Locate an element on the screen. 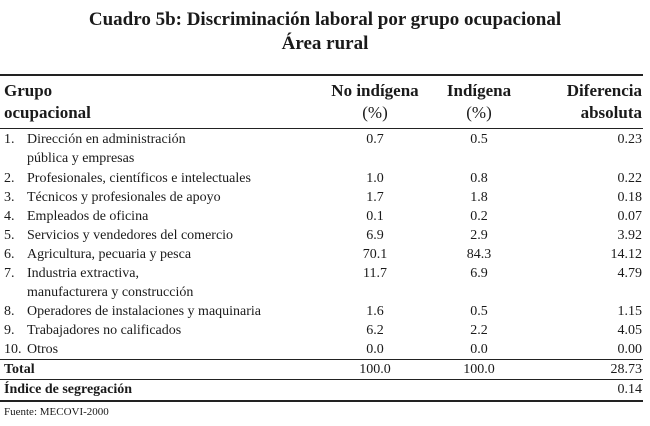 The image size is (650, 426). cell-diferencia: 3.92 is located at coordinates (630, 235).